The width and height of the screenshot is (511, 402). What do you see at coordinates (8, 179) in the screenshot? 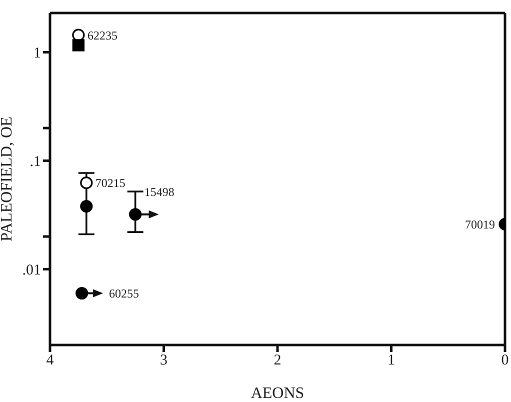
I see `y-axis-title: PALEOFIELD, OE` at bounding box center [8, 179].